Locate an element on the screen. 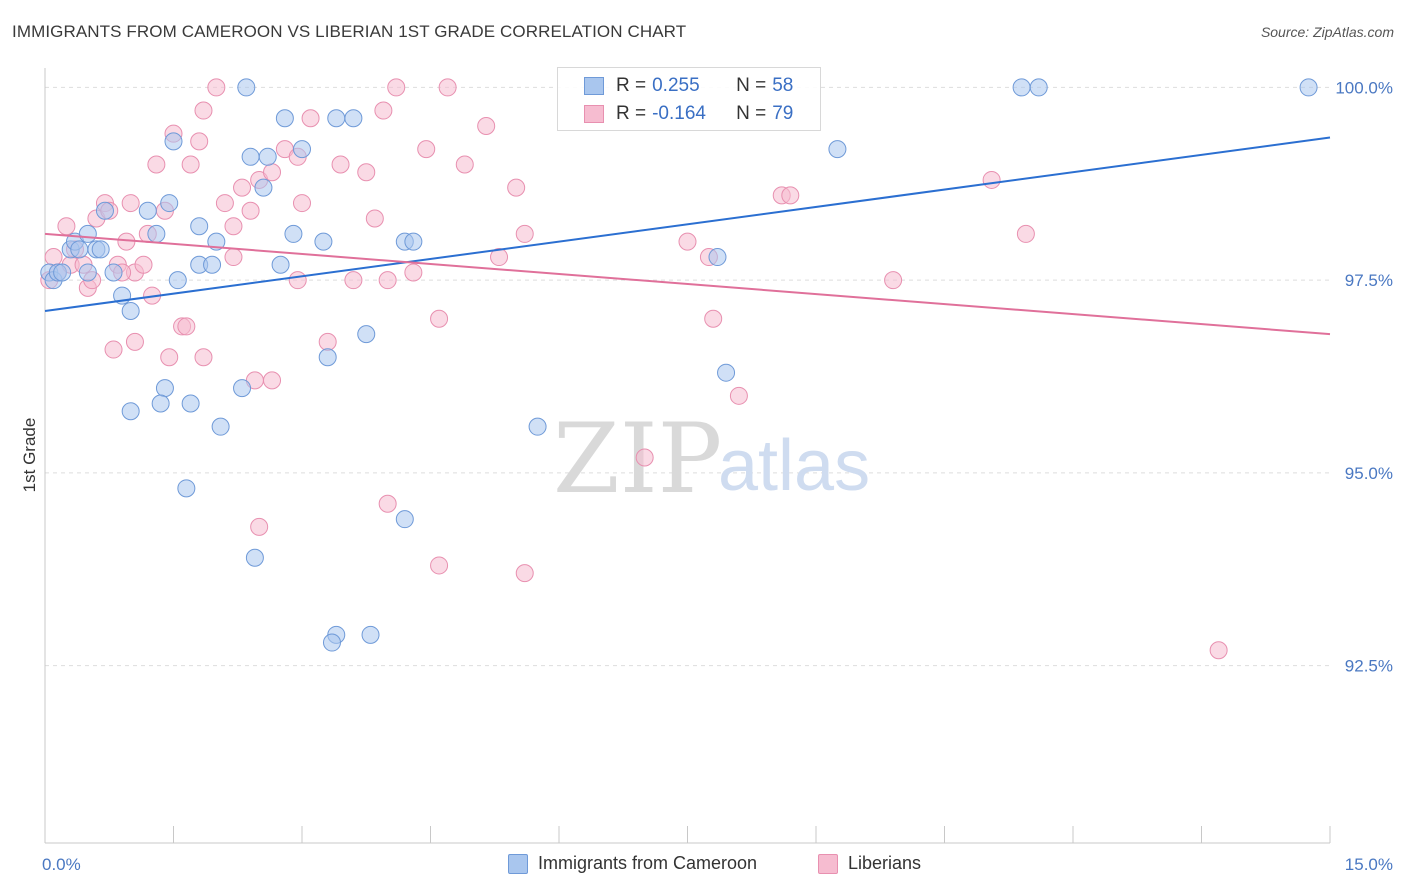 This screenshot has width=1406, height=892. legend-swatch-blue is located at coordinates (594, 86).